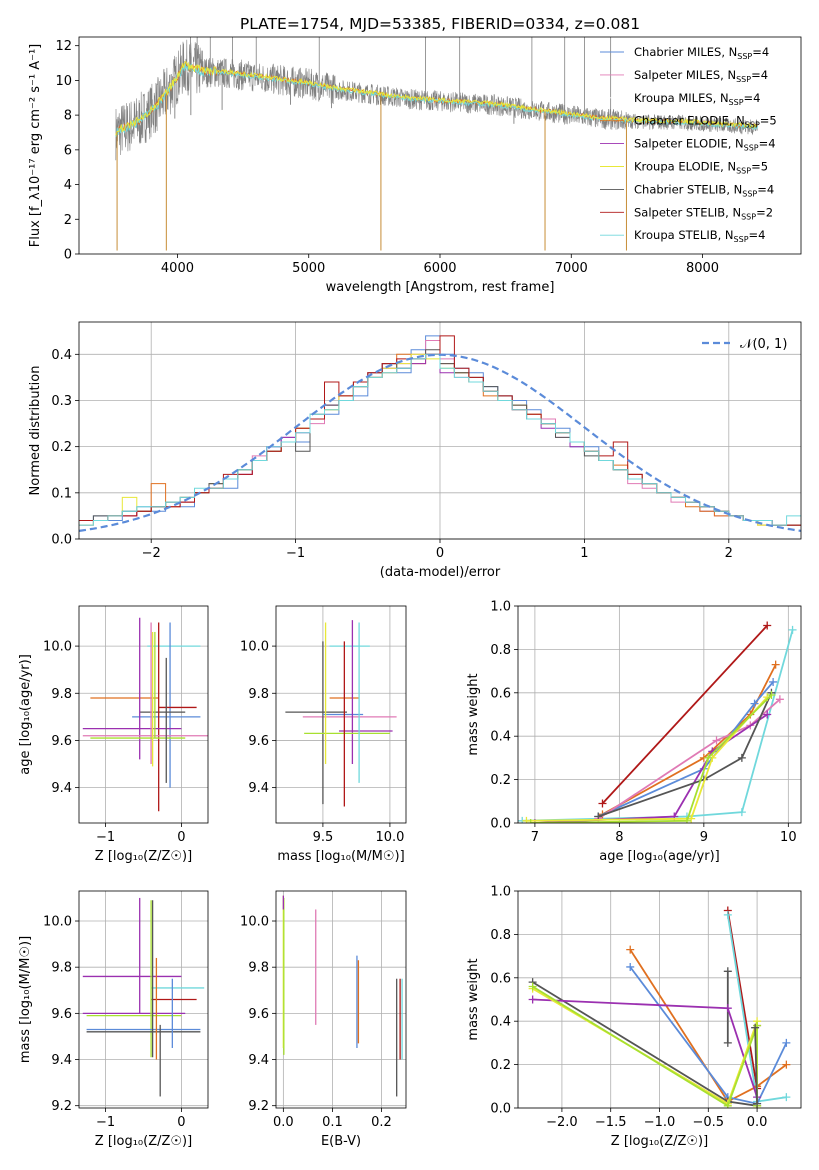 The width and height of the screenshot is (819, 1170). I want to click on y-tick-label: 10.0, so click(254, 922).